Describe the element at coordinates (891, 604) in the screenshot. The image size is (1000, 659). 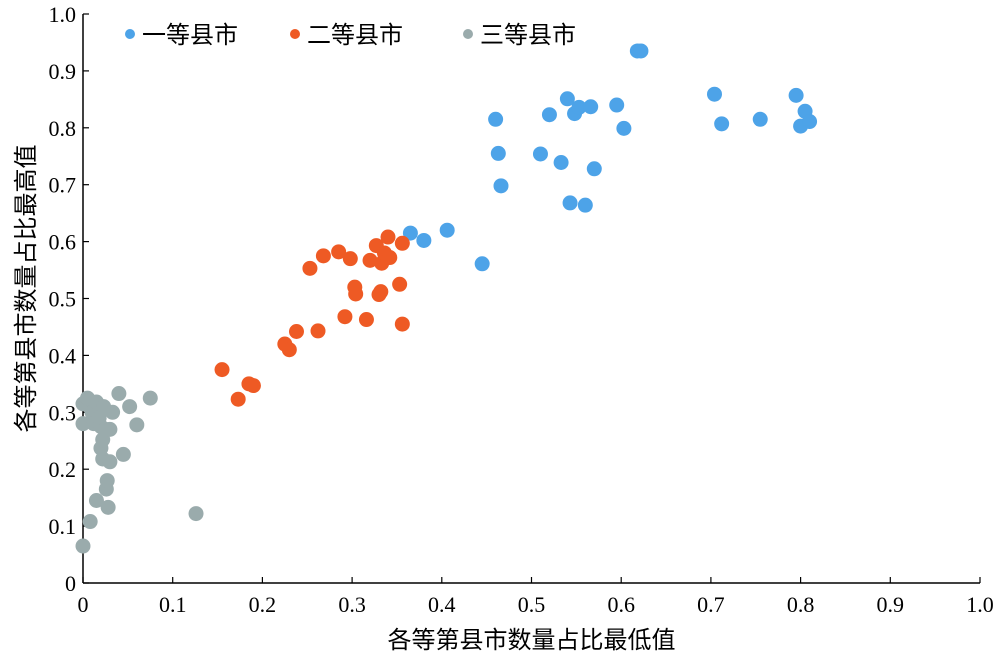
I see `x-tick-label: 0.9` at that location.